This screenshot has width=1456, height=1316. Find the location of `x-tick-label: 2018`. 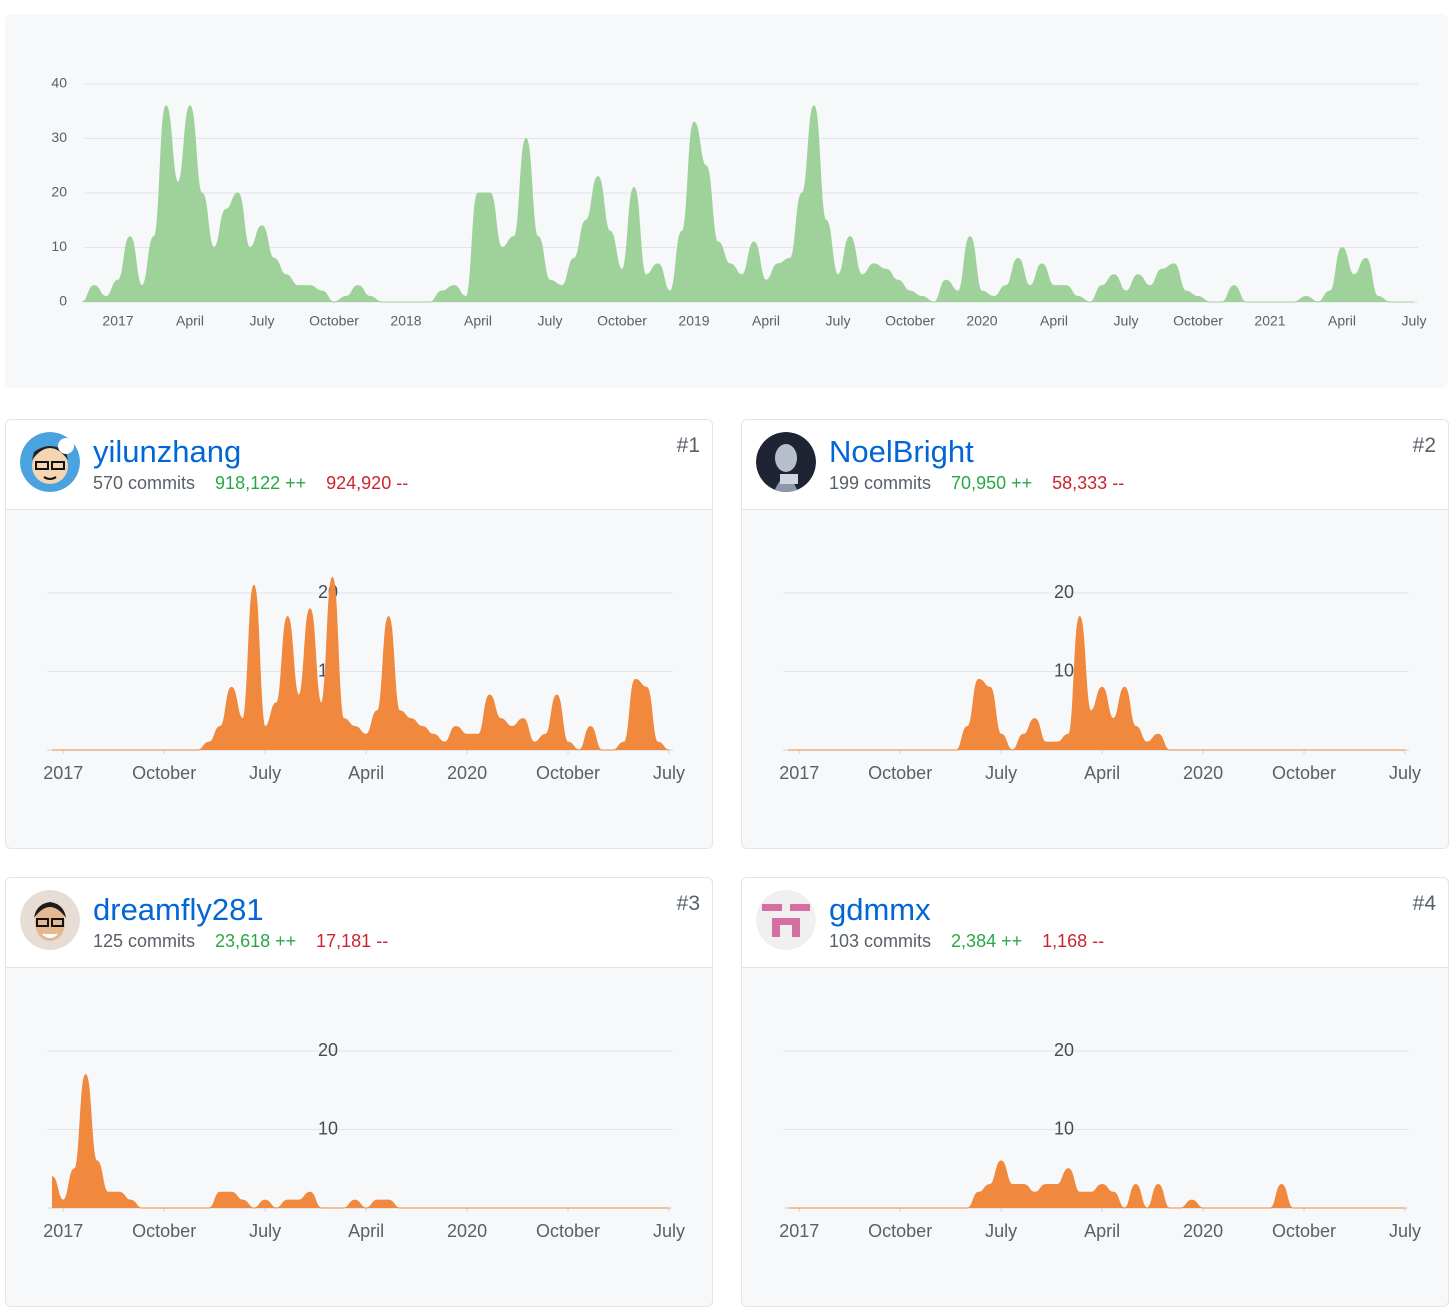

x-tick-label: 2018 is located at coordinates (405, 321).